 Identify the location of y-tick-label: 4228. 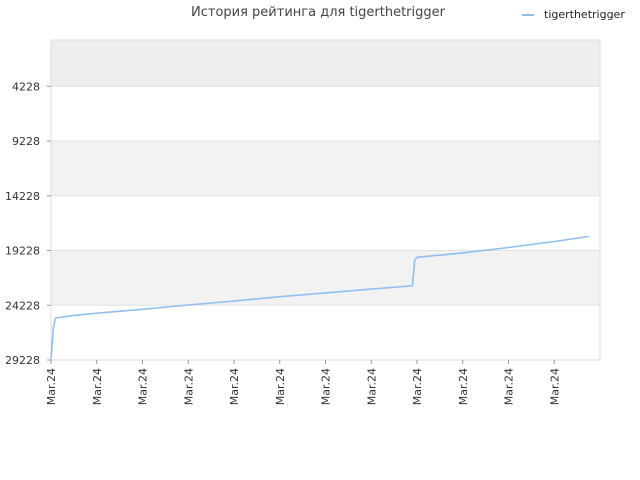
(26, 86).